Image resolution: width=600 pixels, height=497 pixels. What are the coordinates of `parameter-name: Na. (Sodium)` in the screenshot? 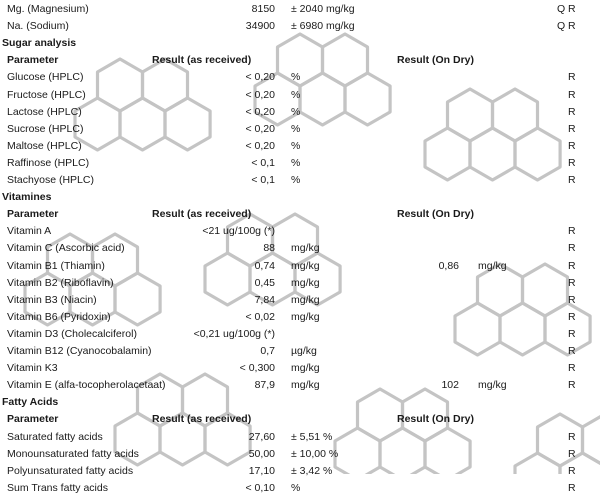 It's located at (38, 26).